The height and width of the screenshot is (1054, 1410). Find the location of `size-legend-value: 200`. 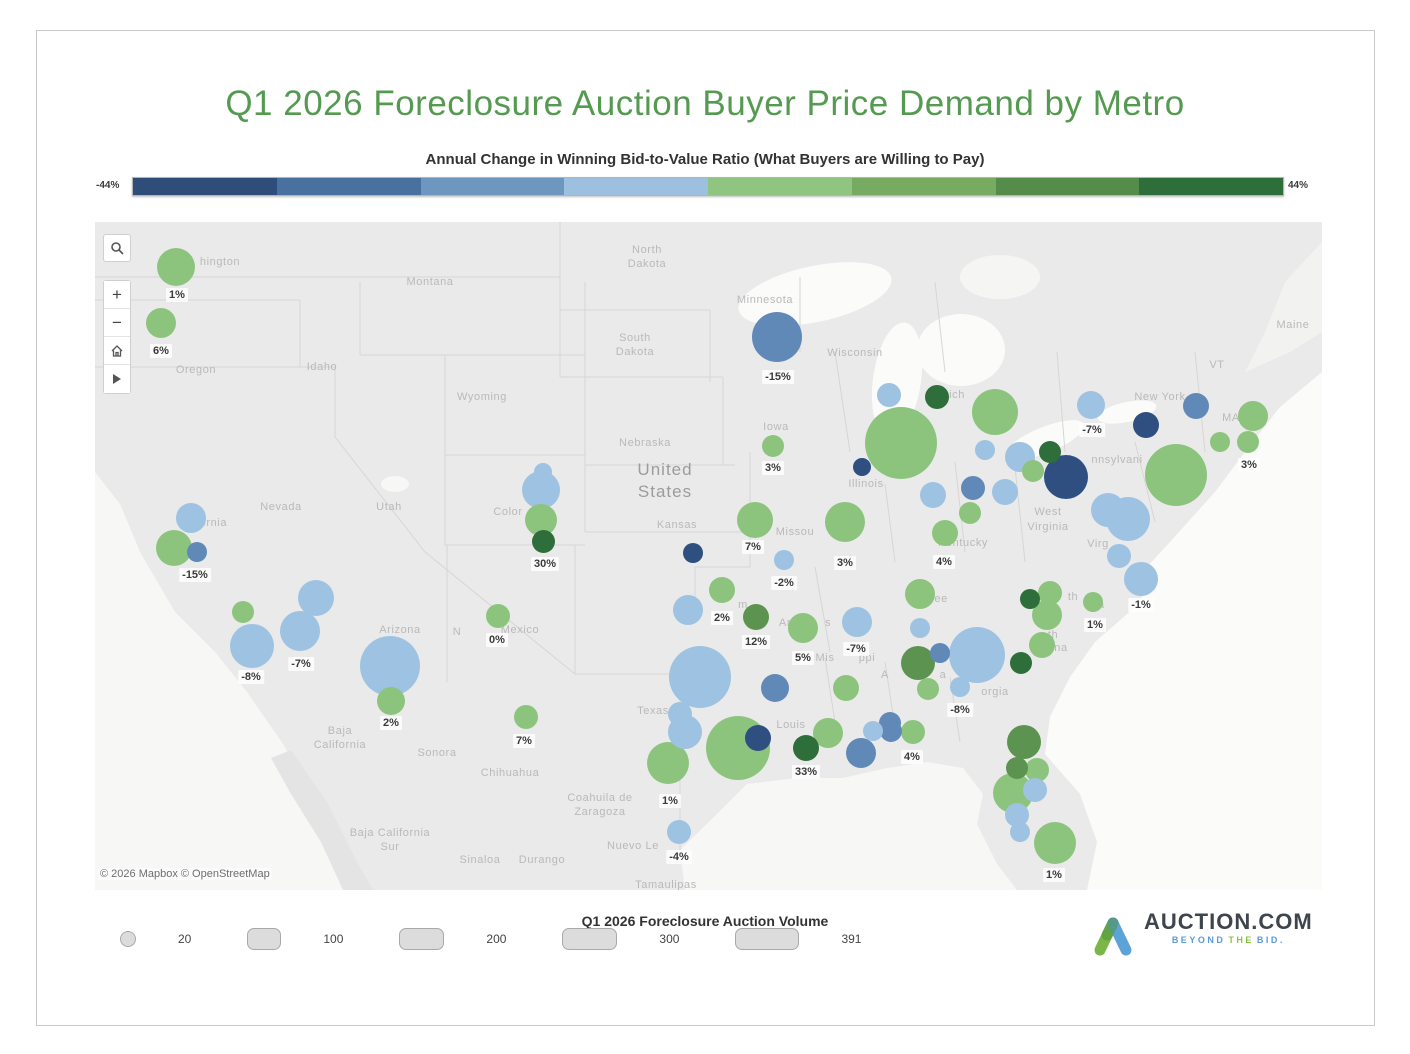

size-legend-value: 200 is located at coordinates (496, 939).